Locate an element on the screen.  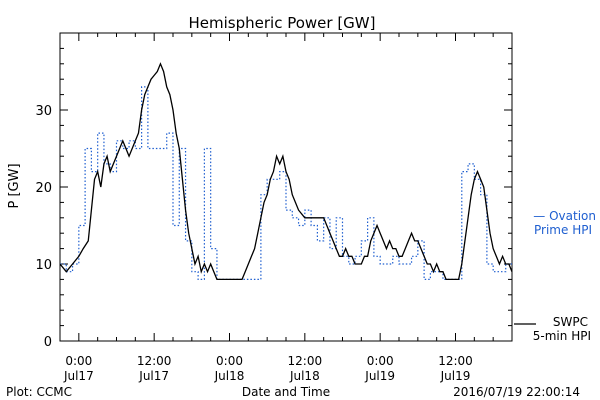
legend-swpc-line1: SWPC is located at coordinates (570, 322).